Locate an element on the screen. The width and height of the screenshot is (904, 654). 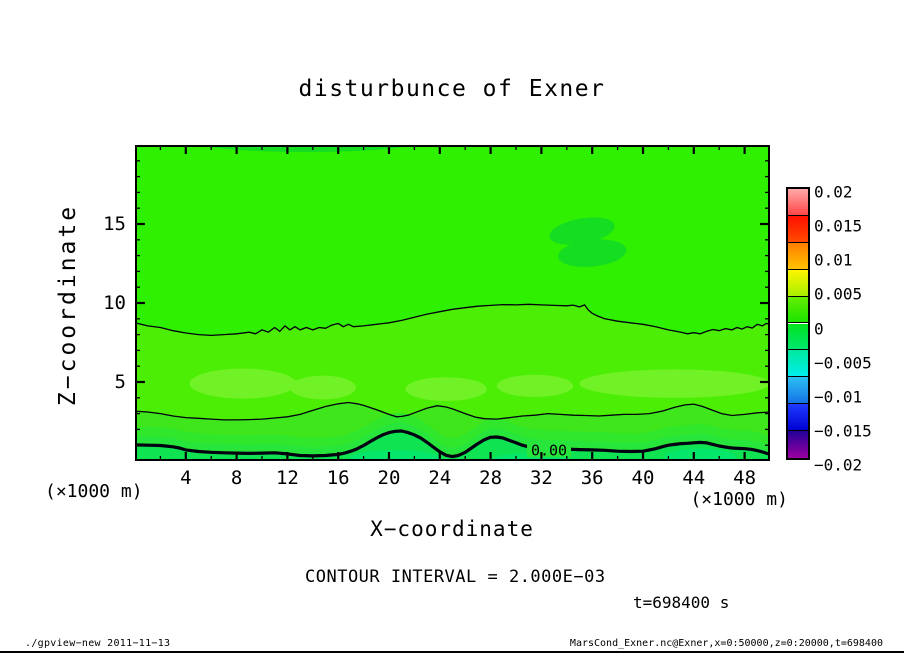
y-tick-label: 15 is located at coordinates (114, 224).